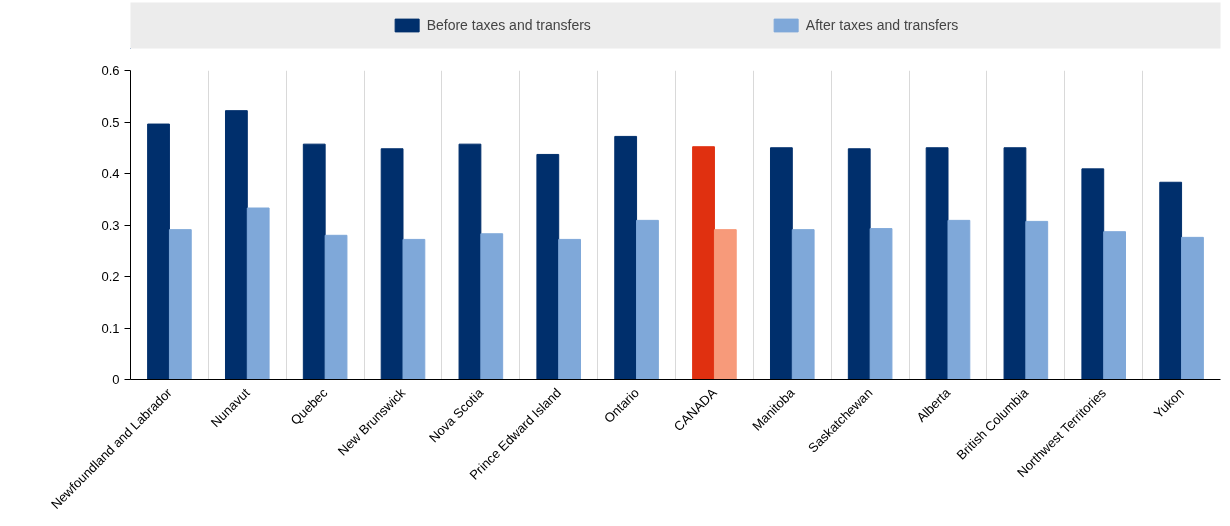 The height and width of the screenshot is (526, 1230). What do you see at coordinates (508, 25) in the screenshot?
I see `legend-label: Before taxes and transfers` at bounding box center [508, 25].